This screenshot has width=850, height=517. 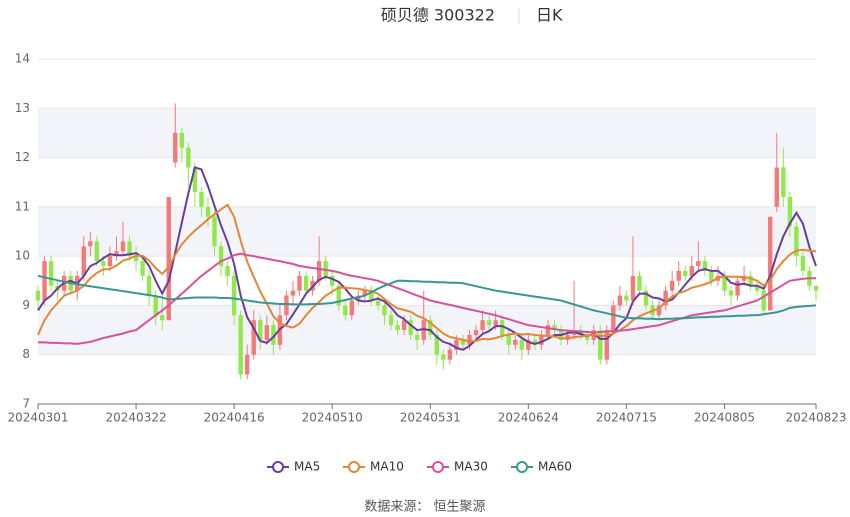 I want to click on y-tick-label: 13, so click(x=22, y=108).